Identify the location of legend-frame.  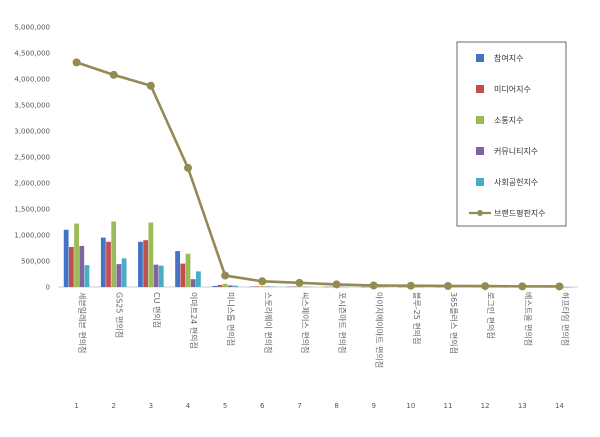
(511, 134).